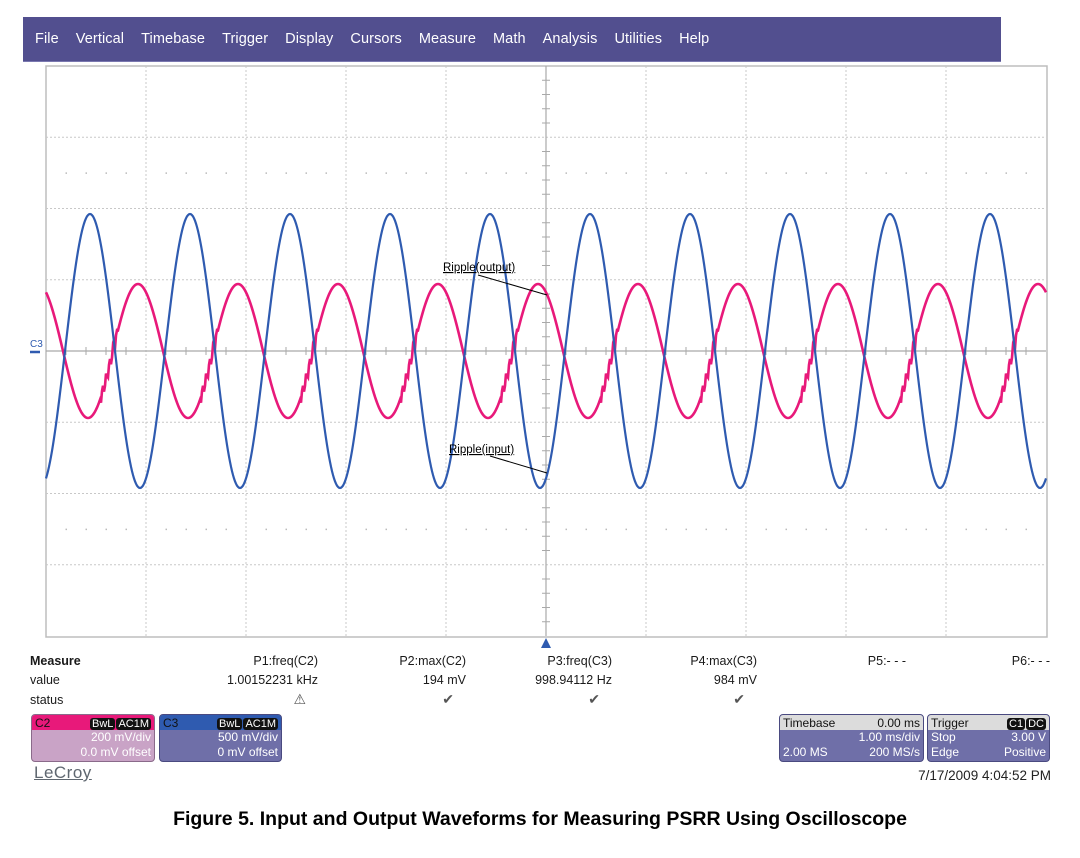 This screenshot has height=858, width=1080. I want to click on measure-param-name: P4:max(C3), so click(723, 661).